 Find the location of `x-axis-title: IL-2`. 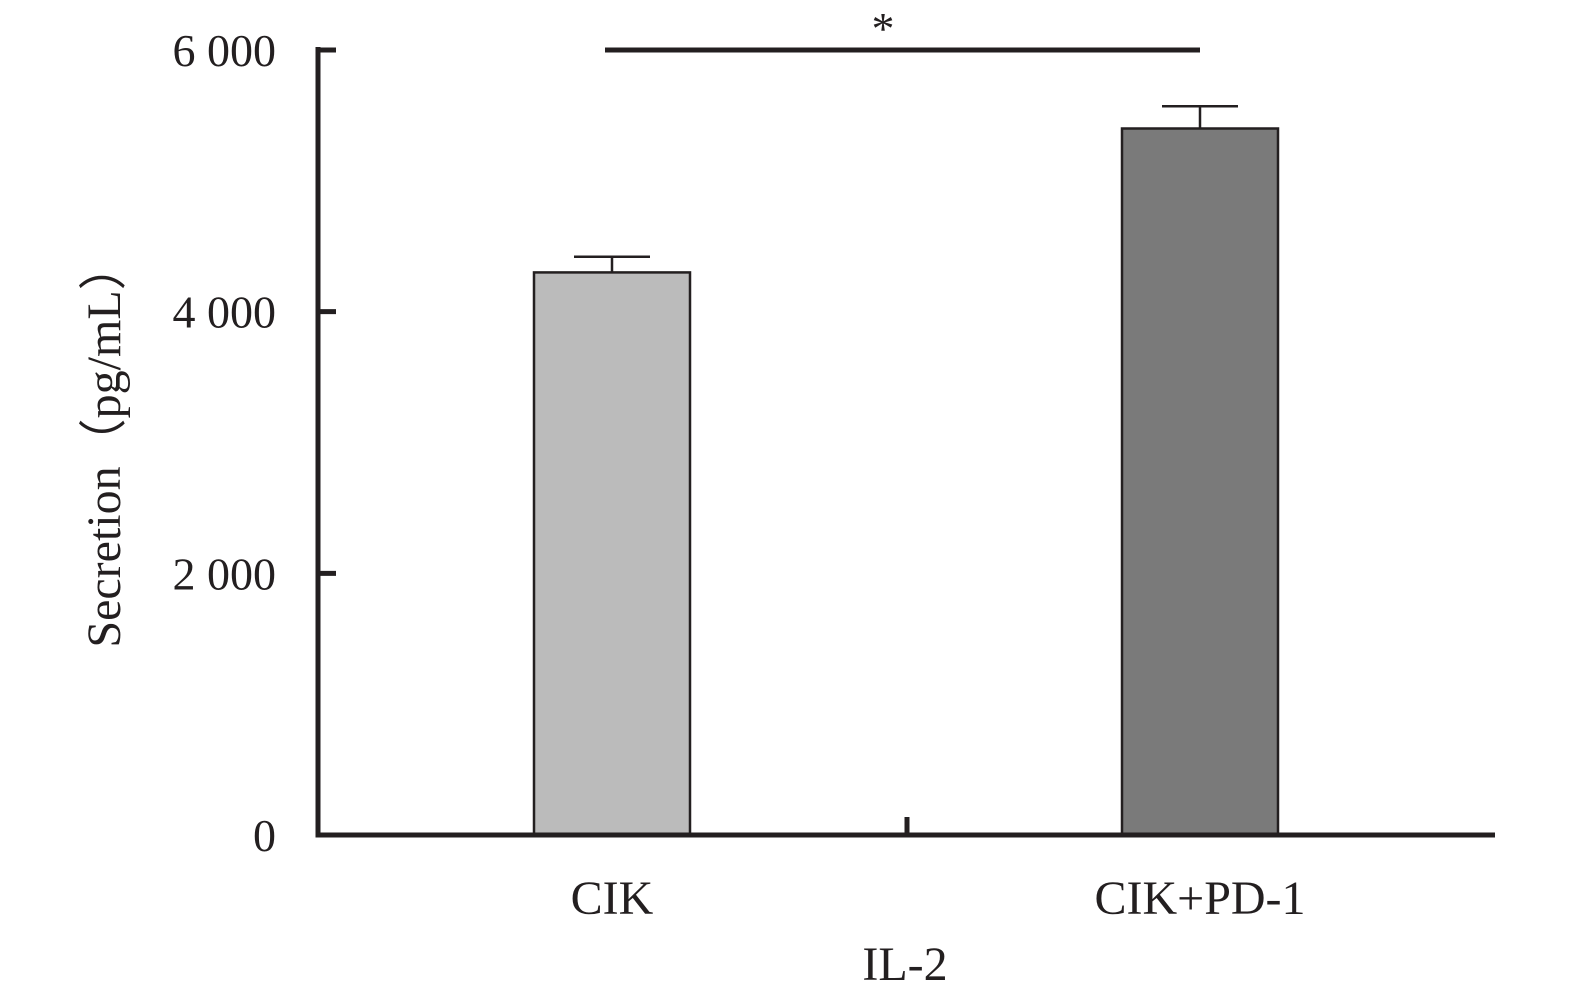

x-axis-title: IL-2 is located at coordinates (904, 964).